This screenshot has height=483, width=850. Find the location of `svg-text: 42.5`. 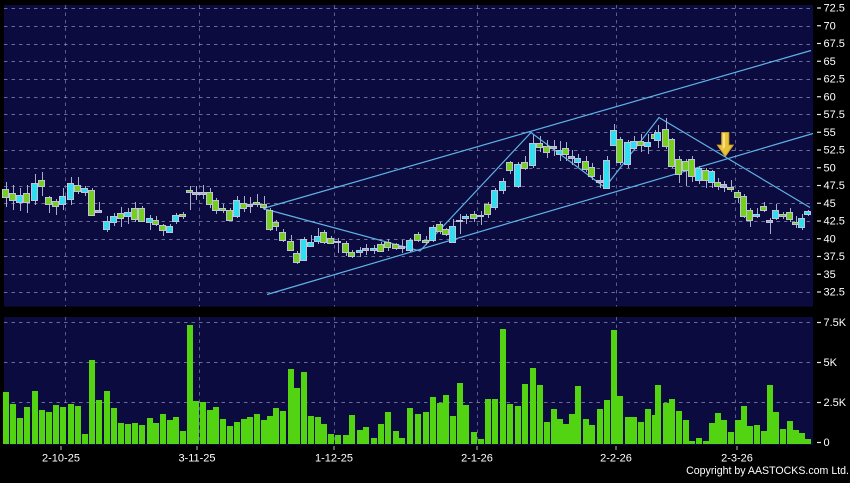

svg-text: 42.5 is located at coordinates (834, 222).